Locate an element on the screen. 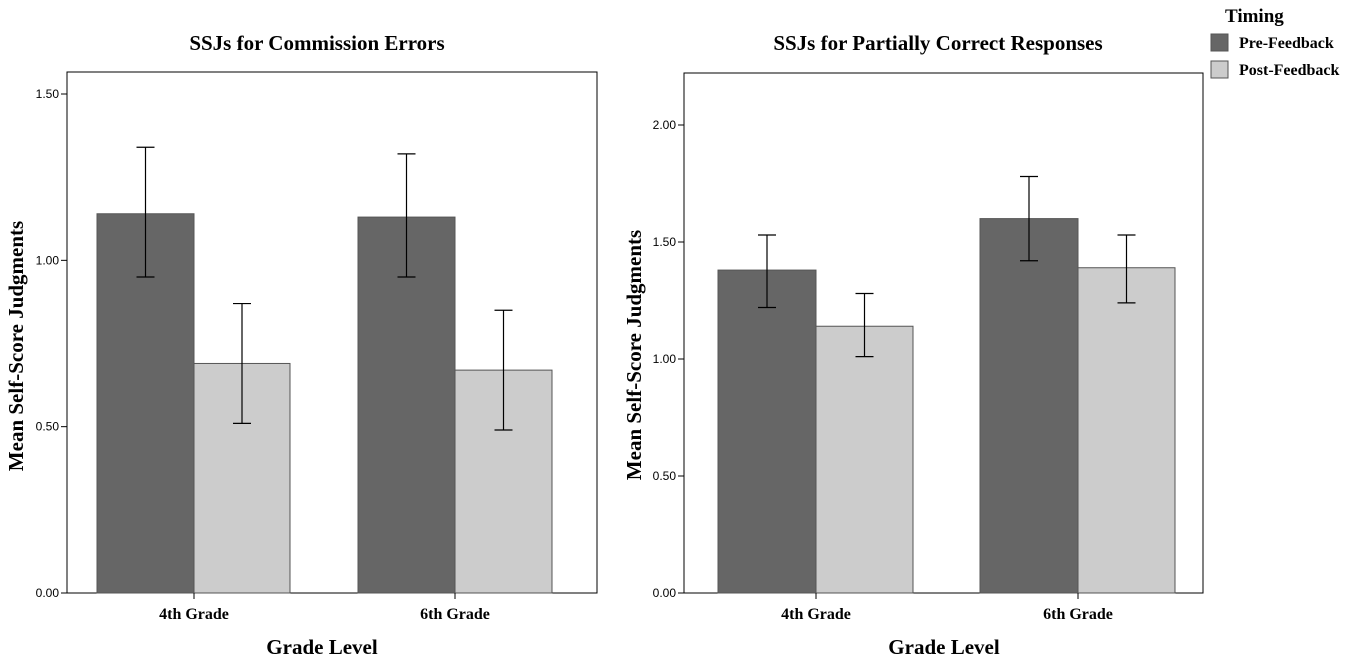 This screenshot has height=660, width=1367. legend-label-pre-feedback: Pre-Feedback is located at coordinates (1286, 43).